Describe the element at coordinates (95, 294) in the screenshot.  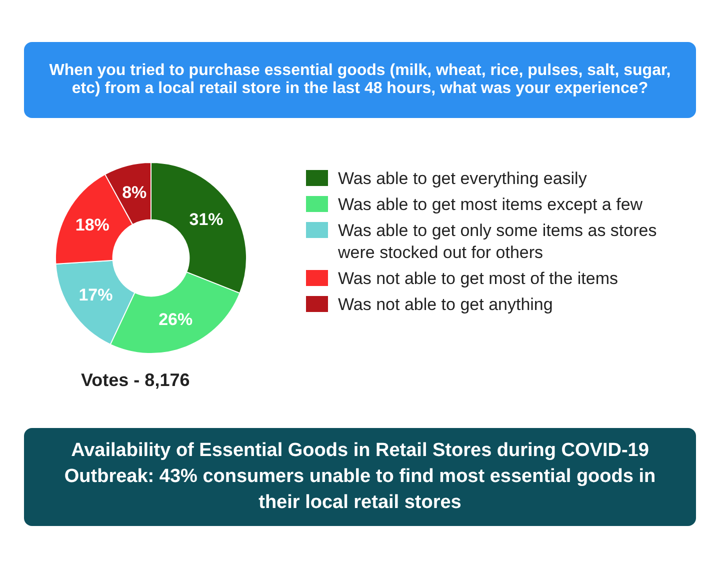
I see `data-label: 17%` at that location.